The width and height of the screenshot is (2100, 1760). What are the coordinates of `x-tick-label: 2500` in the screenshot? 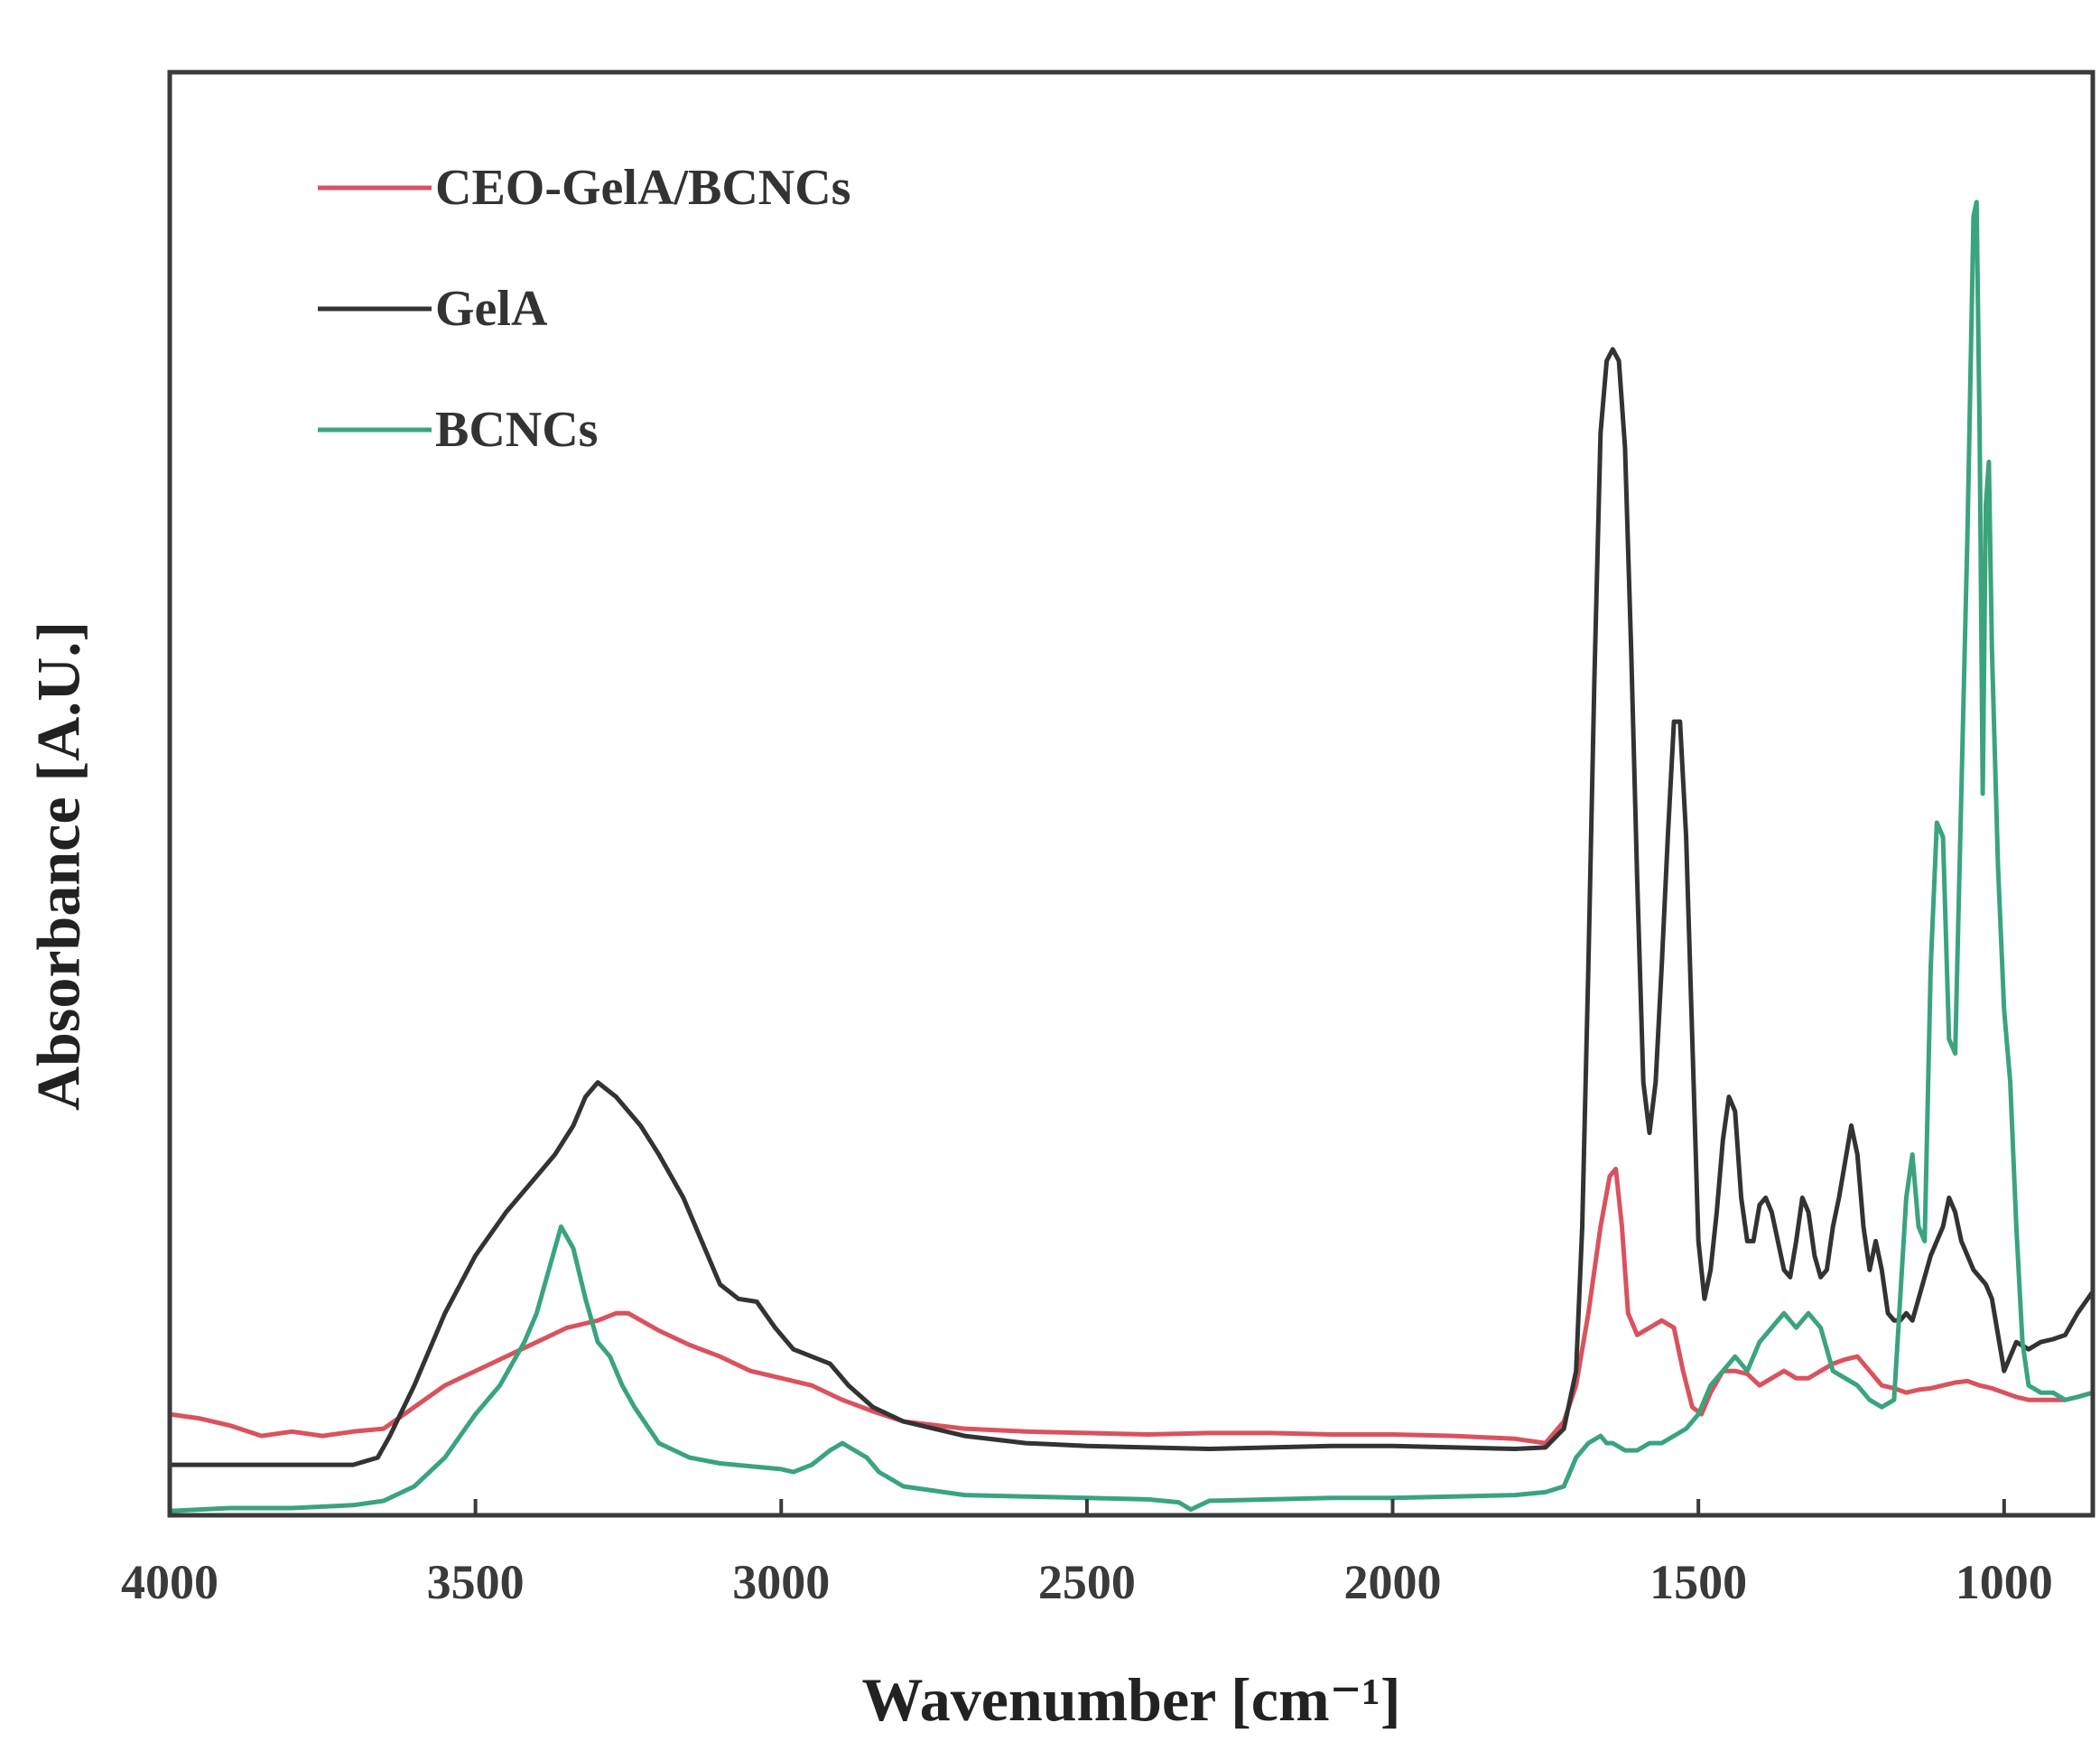 It's located at (1087, 1582).